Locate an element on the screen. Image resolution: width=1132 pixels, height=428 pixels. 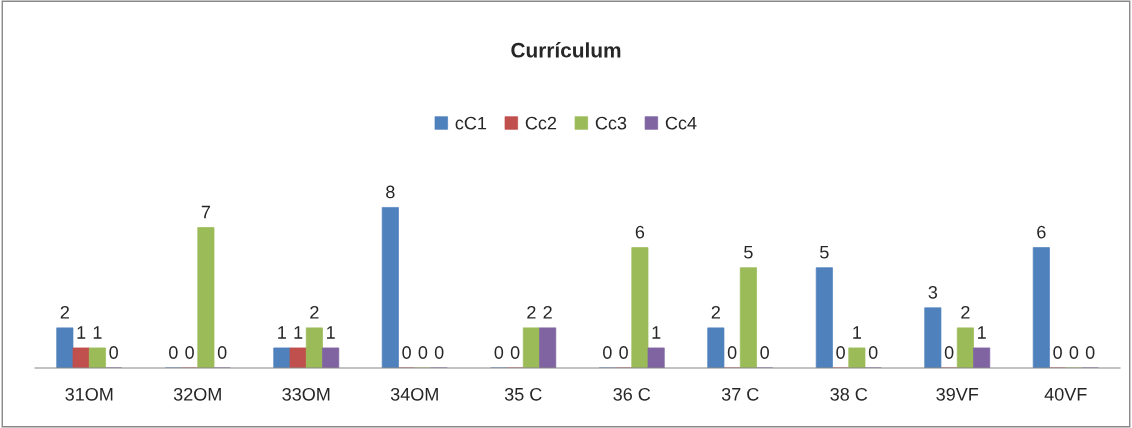
x-tick-label: 31OM is located at coordinates (89, 394).